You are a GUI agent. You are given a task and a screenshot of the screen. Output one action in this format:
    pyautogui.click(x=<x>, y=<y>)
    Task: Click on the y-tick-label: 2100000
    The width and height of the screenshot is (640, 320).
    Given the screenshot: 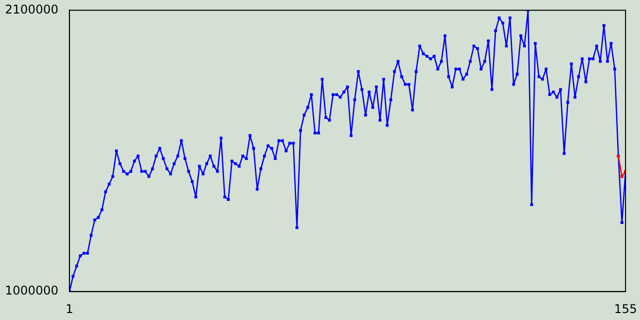 What is the action you would take?
    pyautogui.click(x=31, y=9)
    